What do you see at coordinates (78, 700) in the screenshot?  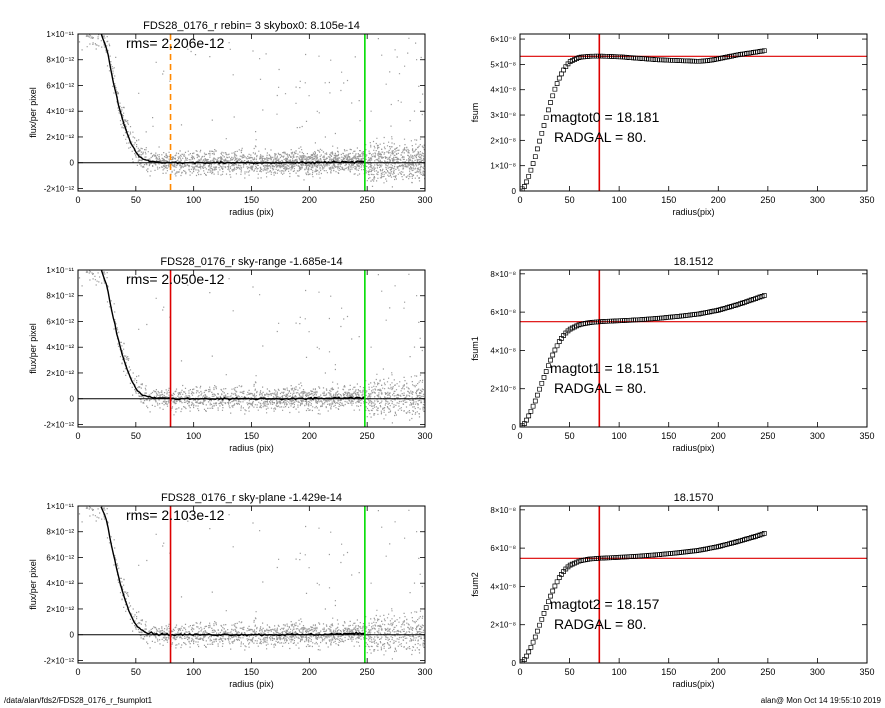 I see `footer-path: /data/alan/fds2/FDS28_0176_r_fsumplot1` at bounding box center [78, 700].